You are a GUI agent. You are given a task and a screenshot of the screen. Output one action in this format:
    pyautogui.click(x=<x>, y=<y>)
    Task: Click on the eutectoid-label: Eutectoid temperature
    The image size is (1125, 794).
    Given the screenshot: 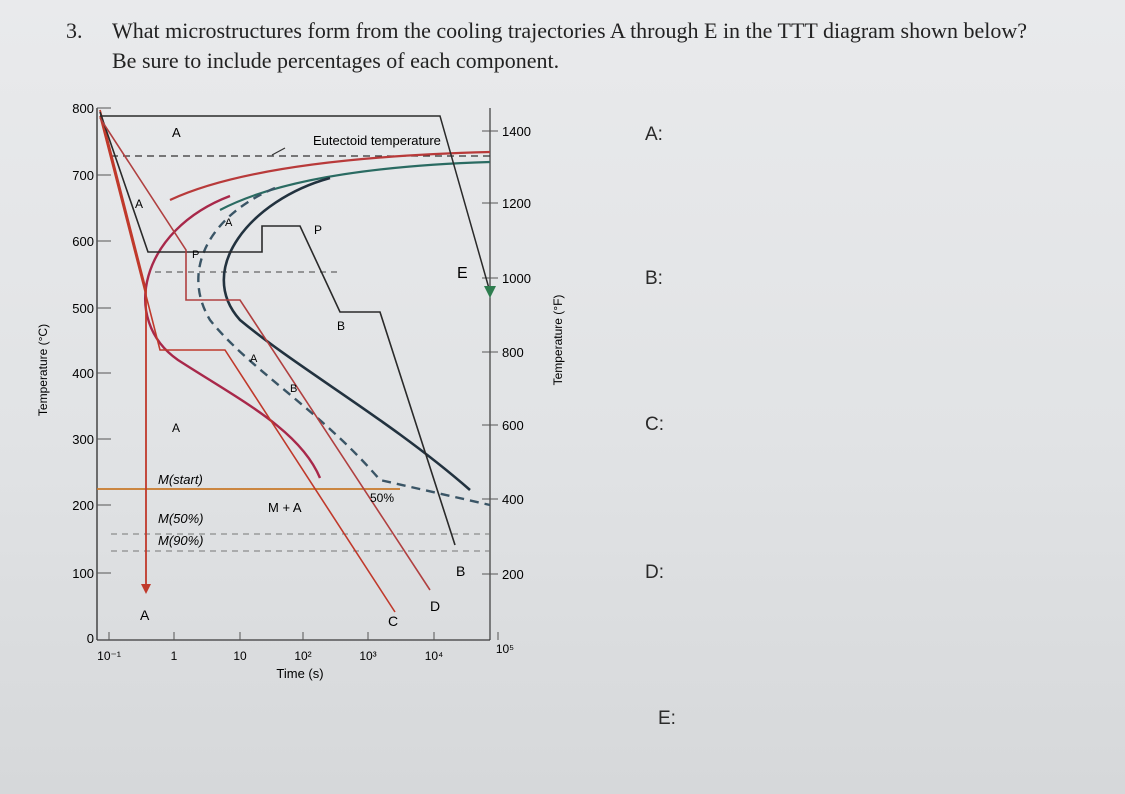 What is the action you would take?
    pyautogui.click(x=377, y=140)
    